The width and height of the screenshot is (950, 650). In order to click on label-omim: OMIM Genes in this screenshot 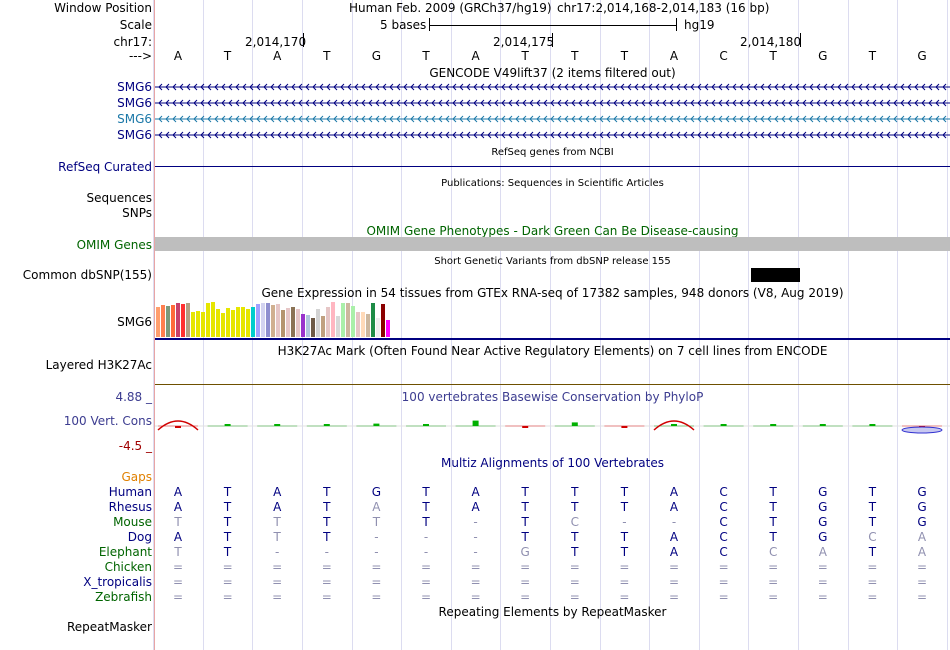, I will do `click(114, 245)`.